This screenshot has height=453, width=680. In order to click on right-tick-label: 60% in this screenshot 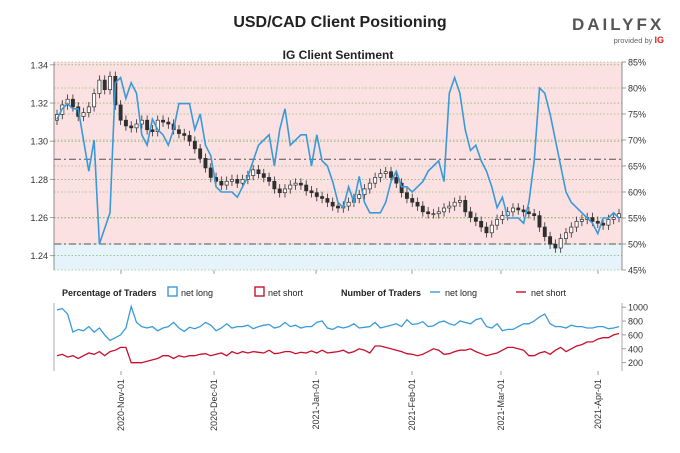, I will do `click(637, 193)`.